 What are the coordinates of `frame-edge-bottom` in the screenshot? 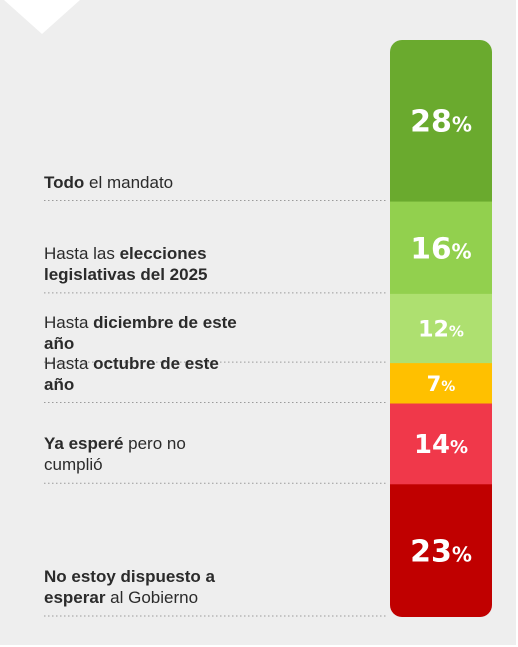 It's located at (259, 646).